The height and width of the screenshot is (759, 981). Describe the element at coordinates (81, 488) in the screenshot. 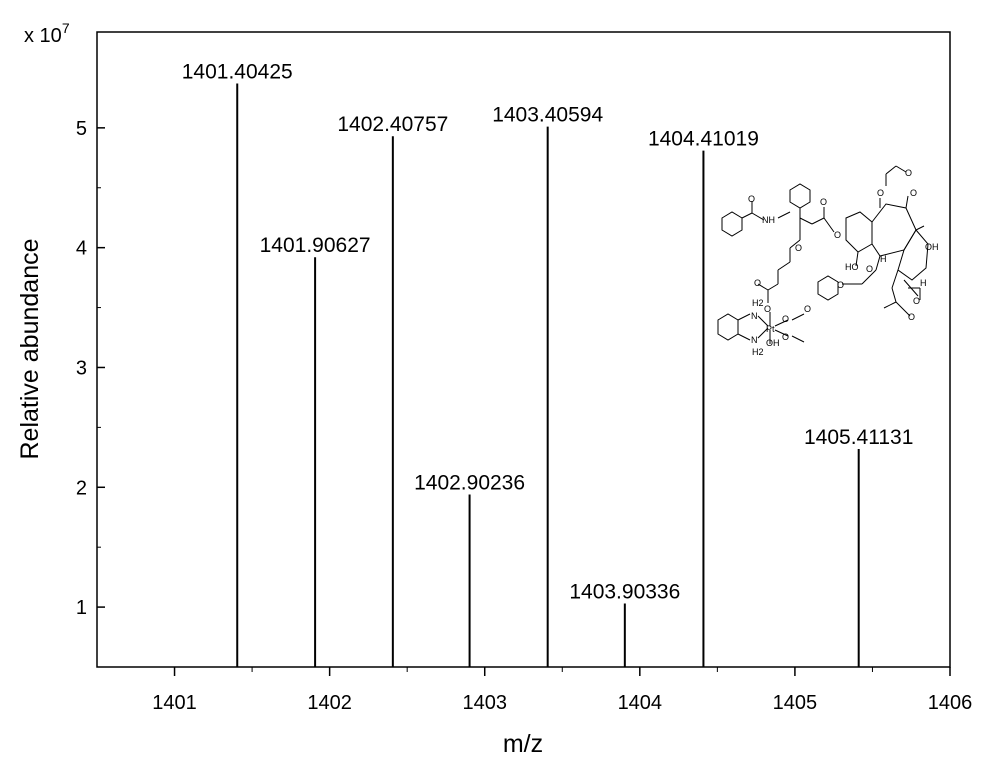

I see `y-tick-label: 2` at that location.